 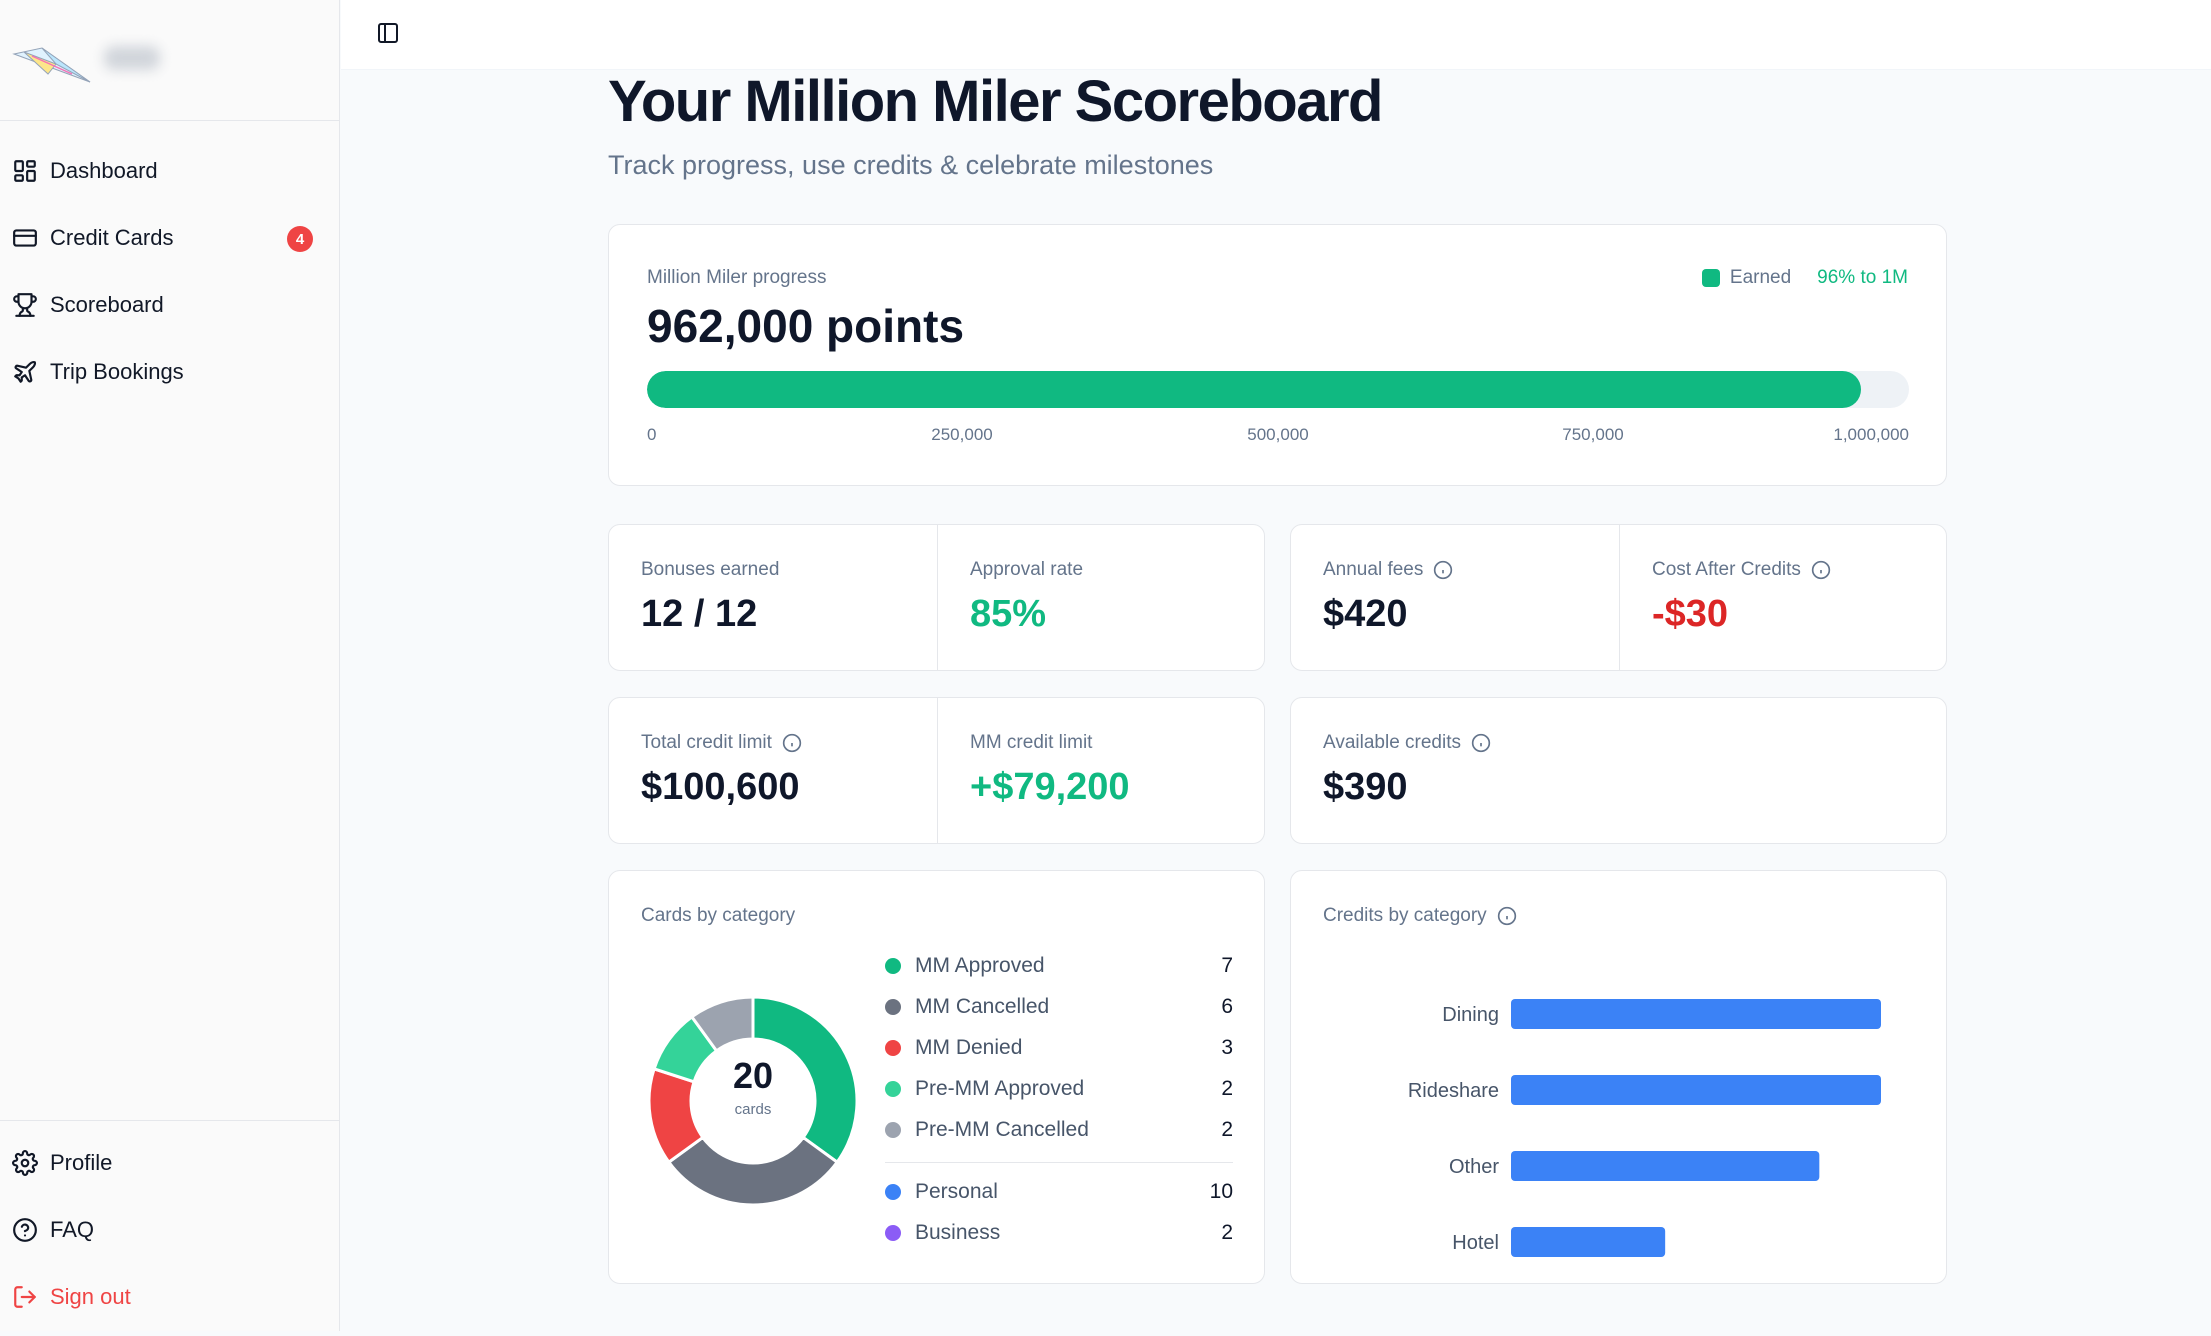 I want to click on stat-value: +$79,200, so click(x=1050, y=787).